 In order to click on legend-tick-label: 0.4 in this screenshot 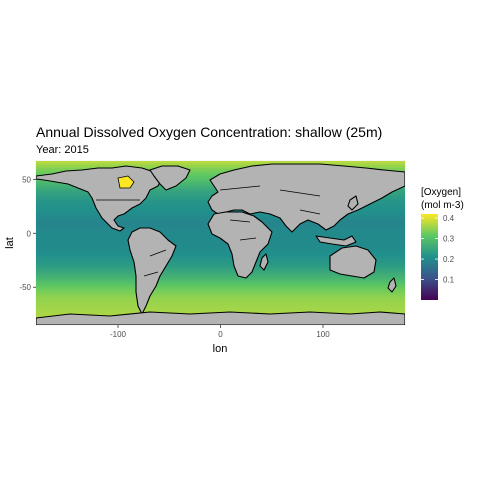, I will do `click(449, 218)`.